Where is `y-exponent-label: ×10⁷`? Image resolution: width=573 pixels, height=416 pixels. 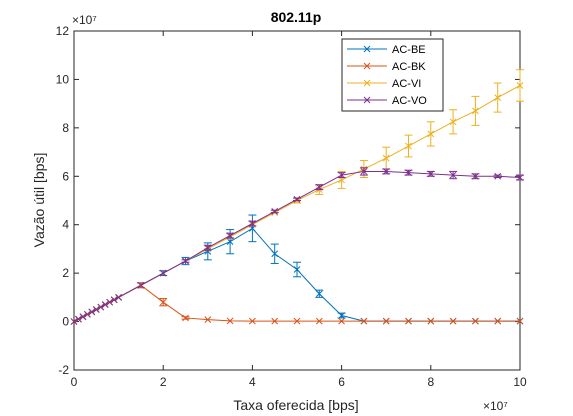 y-exponent-label: ×10⁷ is located at coordinates (84, 20).